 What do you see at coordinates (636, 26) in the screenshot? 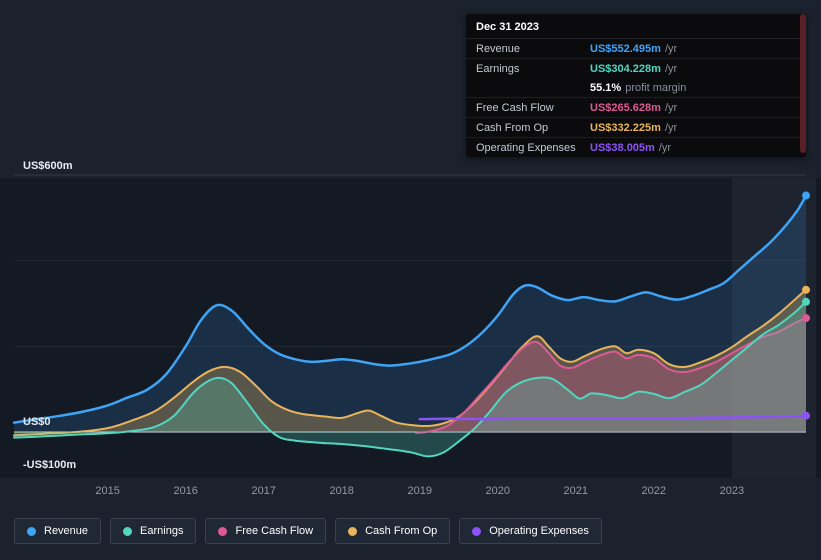
I see `tooltip-date: Dec 31 2023` at bounding box center [636, 26].